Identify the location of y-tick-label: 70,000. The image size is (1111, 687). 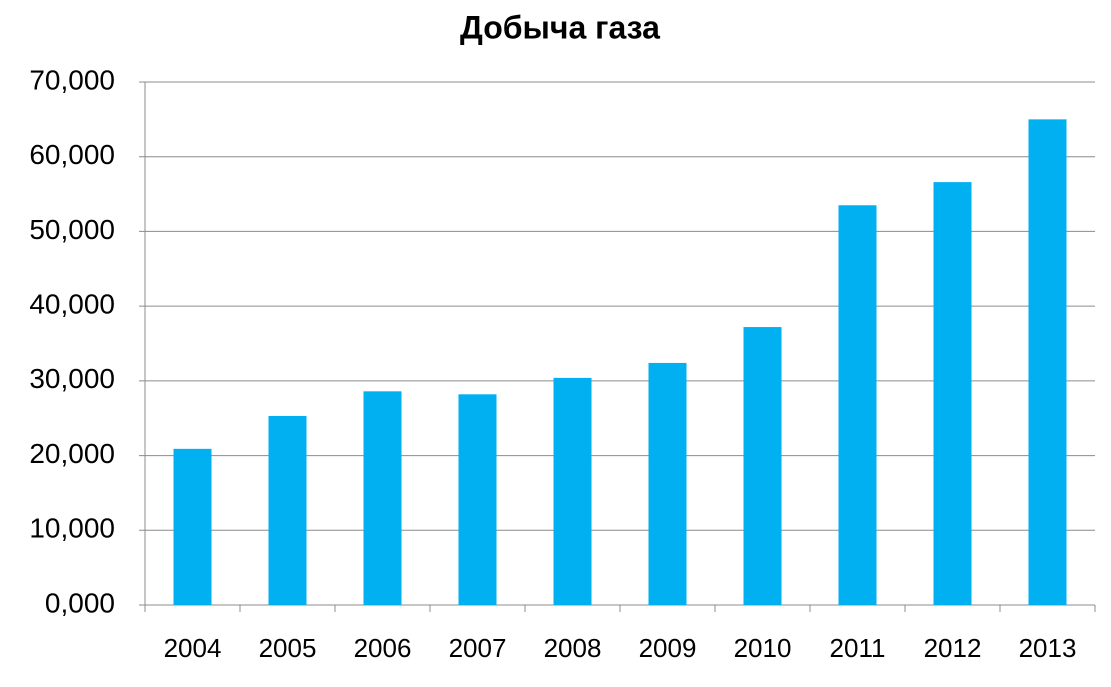
(72, 79).